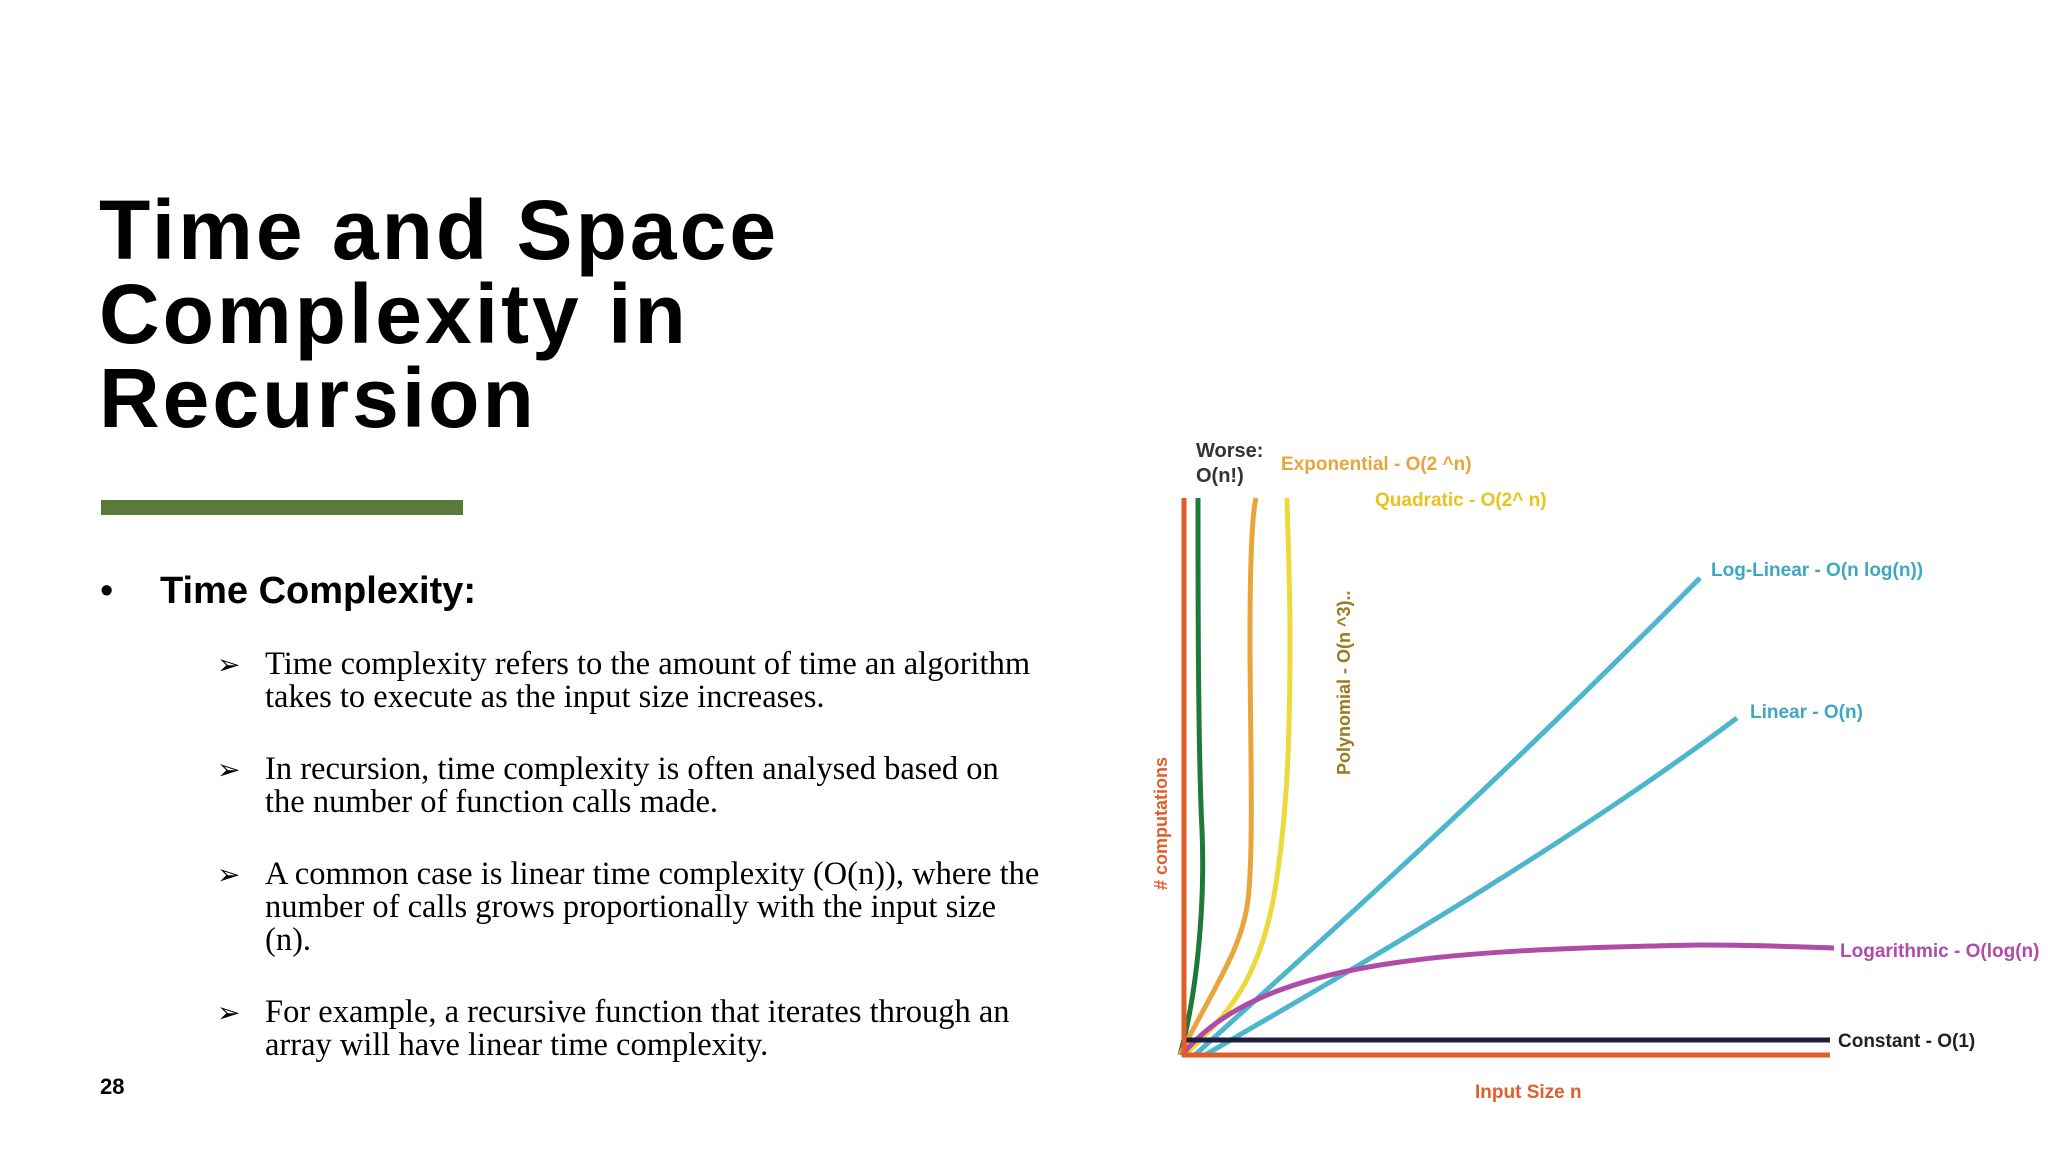 The image size is (2048, 1152). What do you see at coordinates (1220, 476) in the screenshot?
I see `label-worse-line2: O(n!)` at bounding box center [1220, 476].